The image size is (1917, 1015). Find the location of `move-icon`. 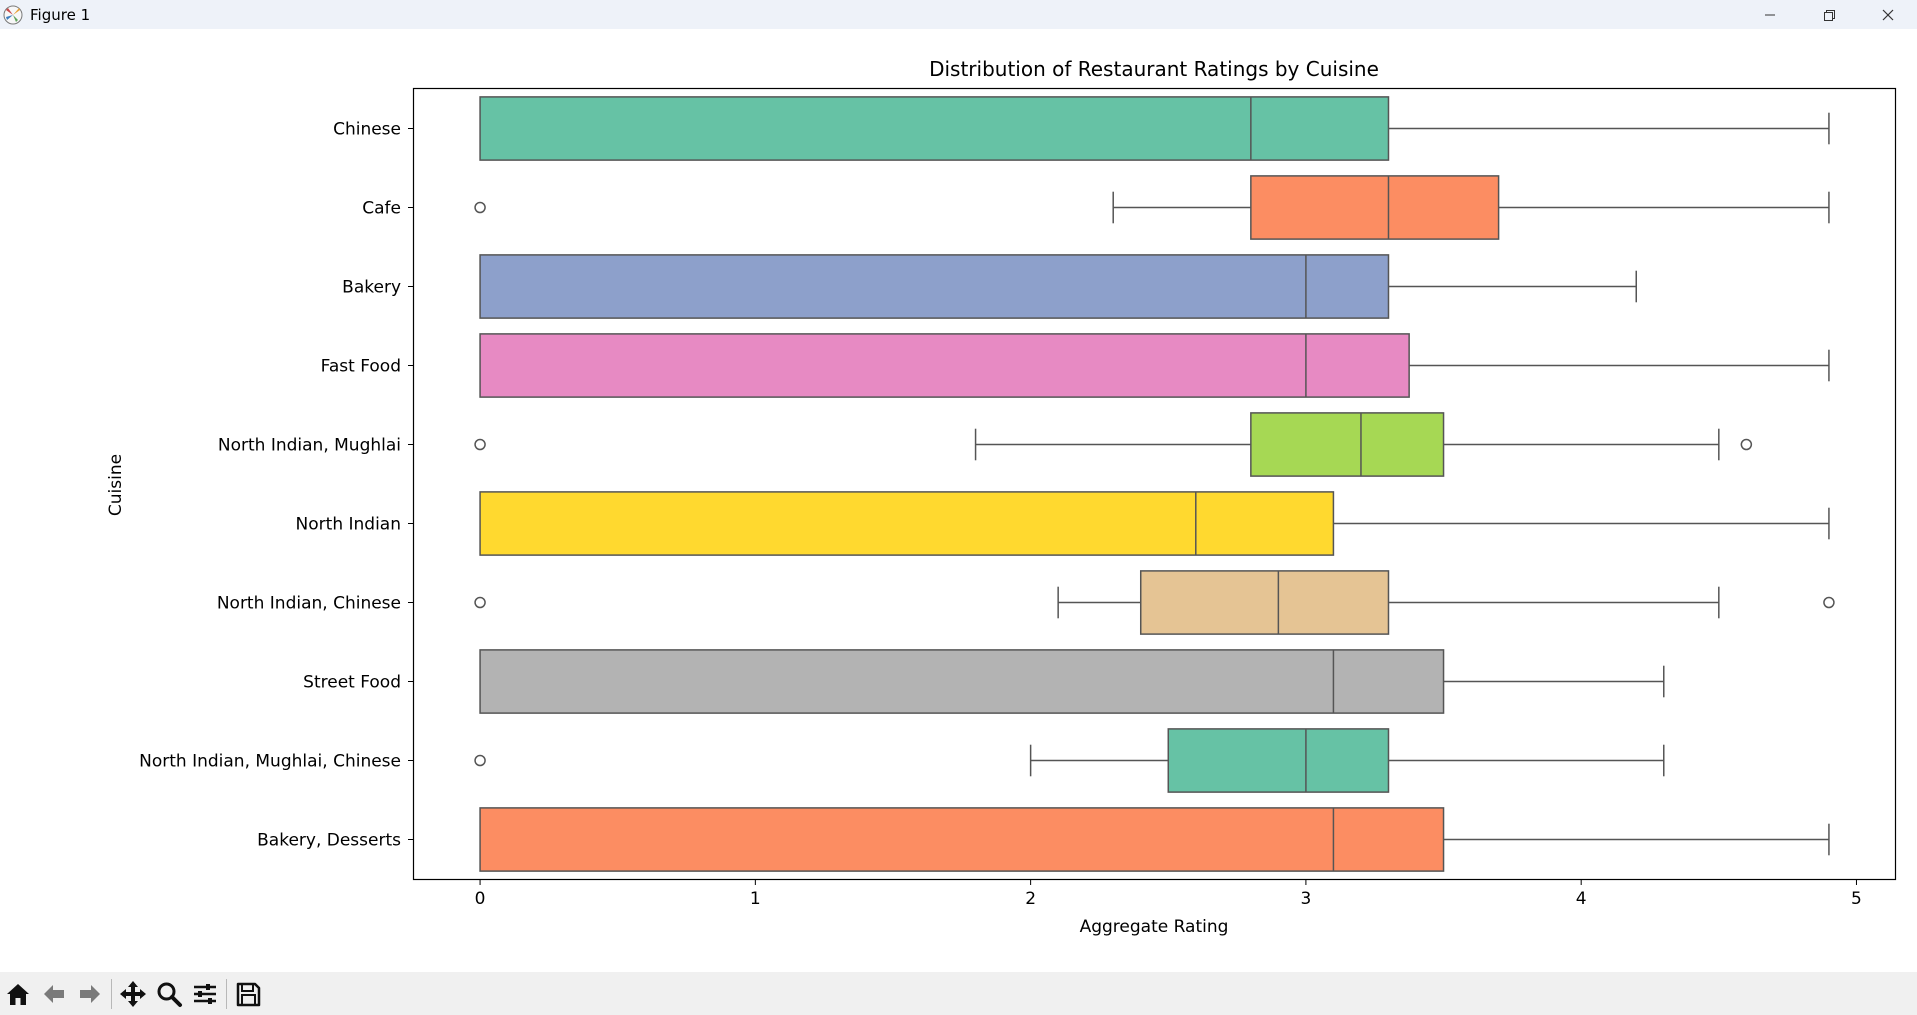

move-icon is located at coordinates (133, 993).